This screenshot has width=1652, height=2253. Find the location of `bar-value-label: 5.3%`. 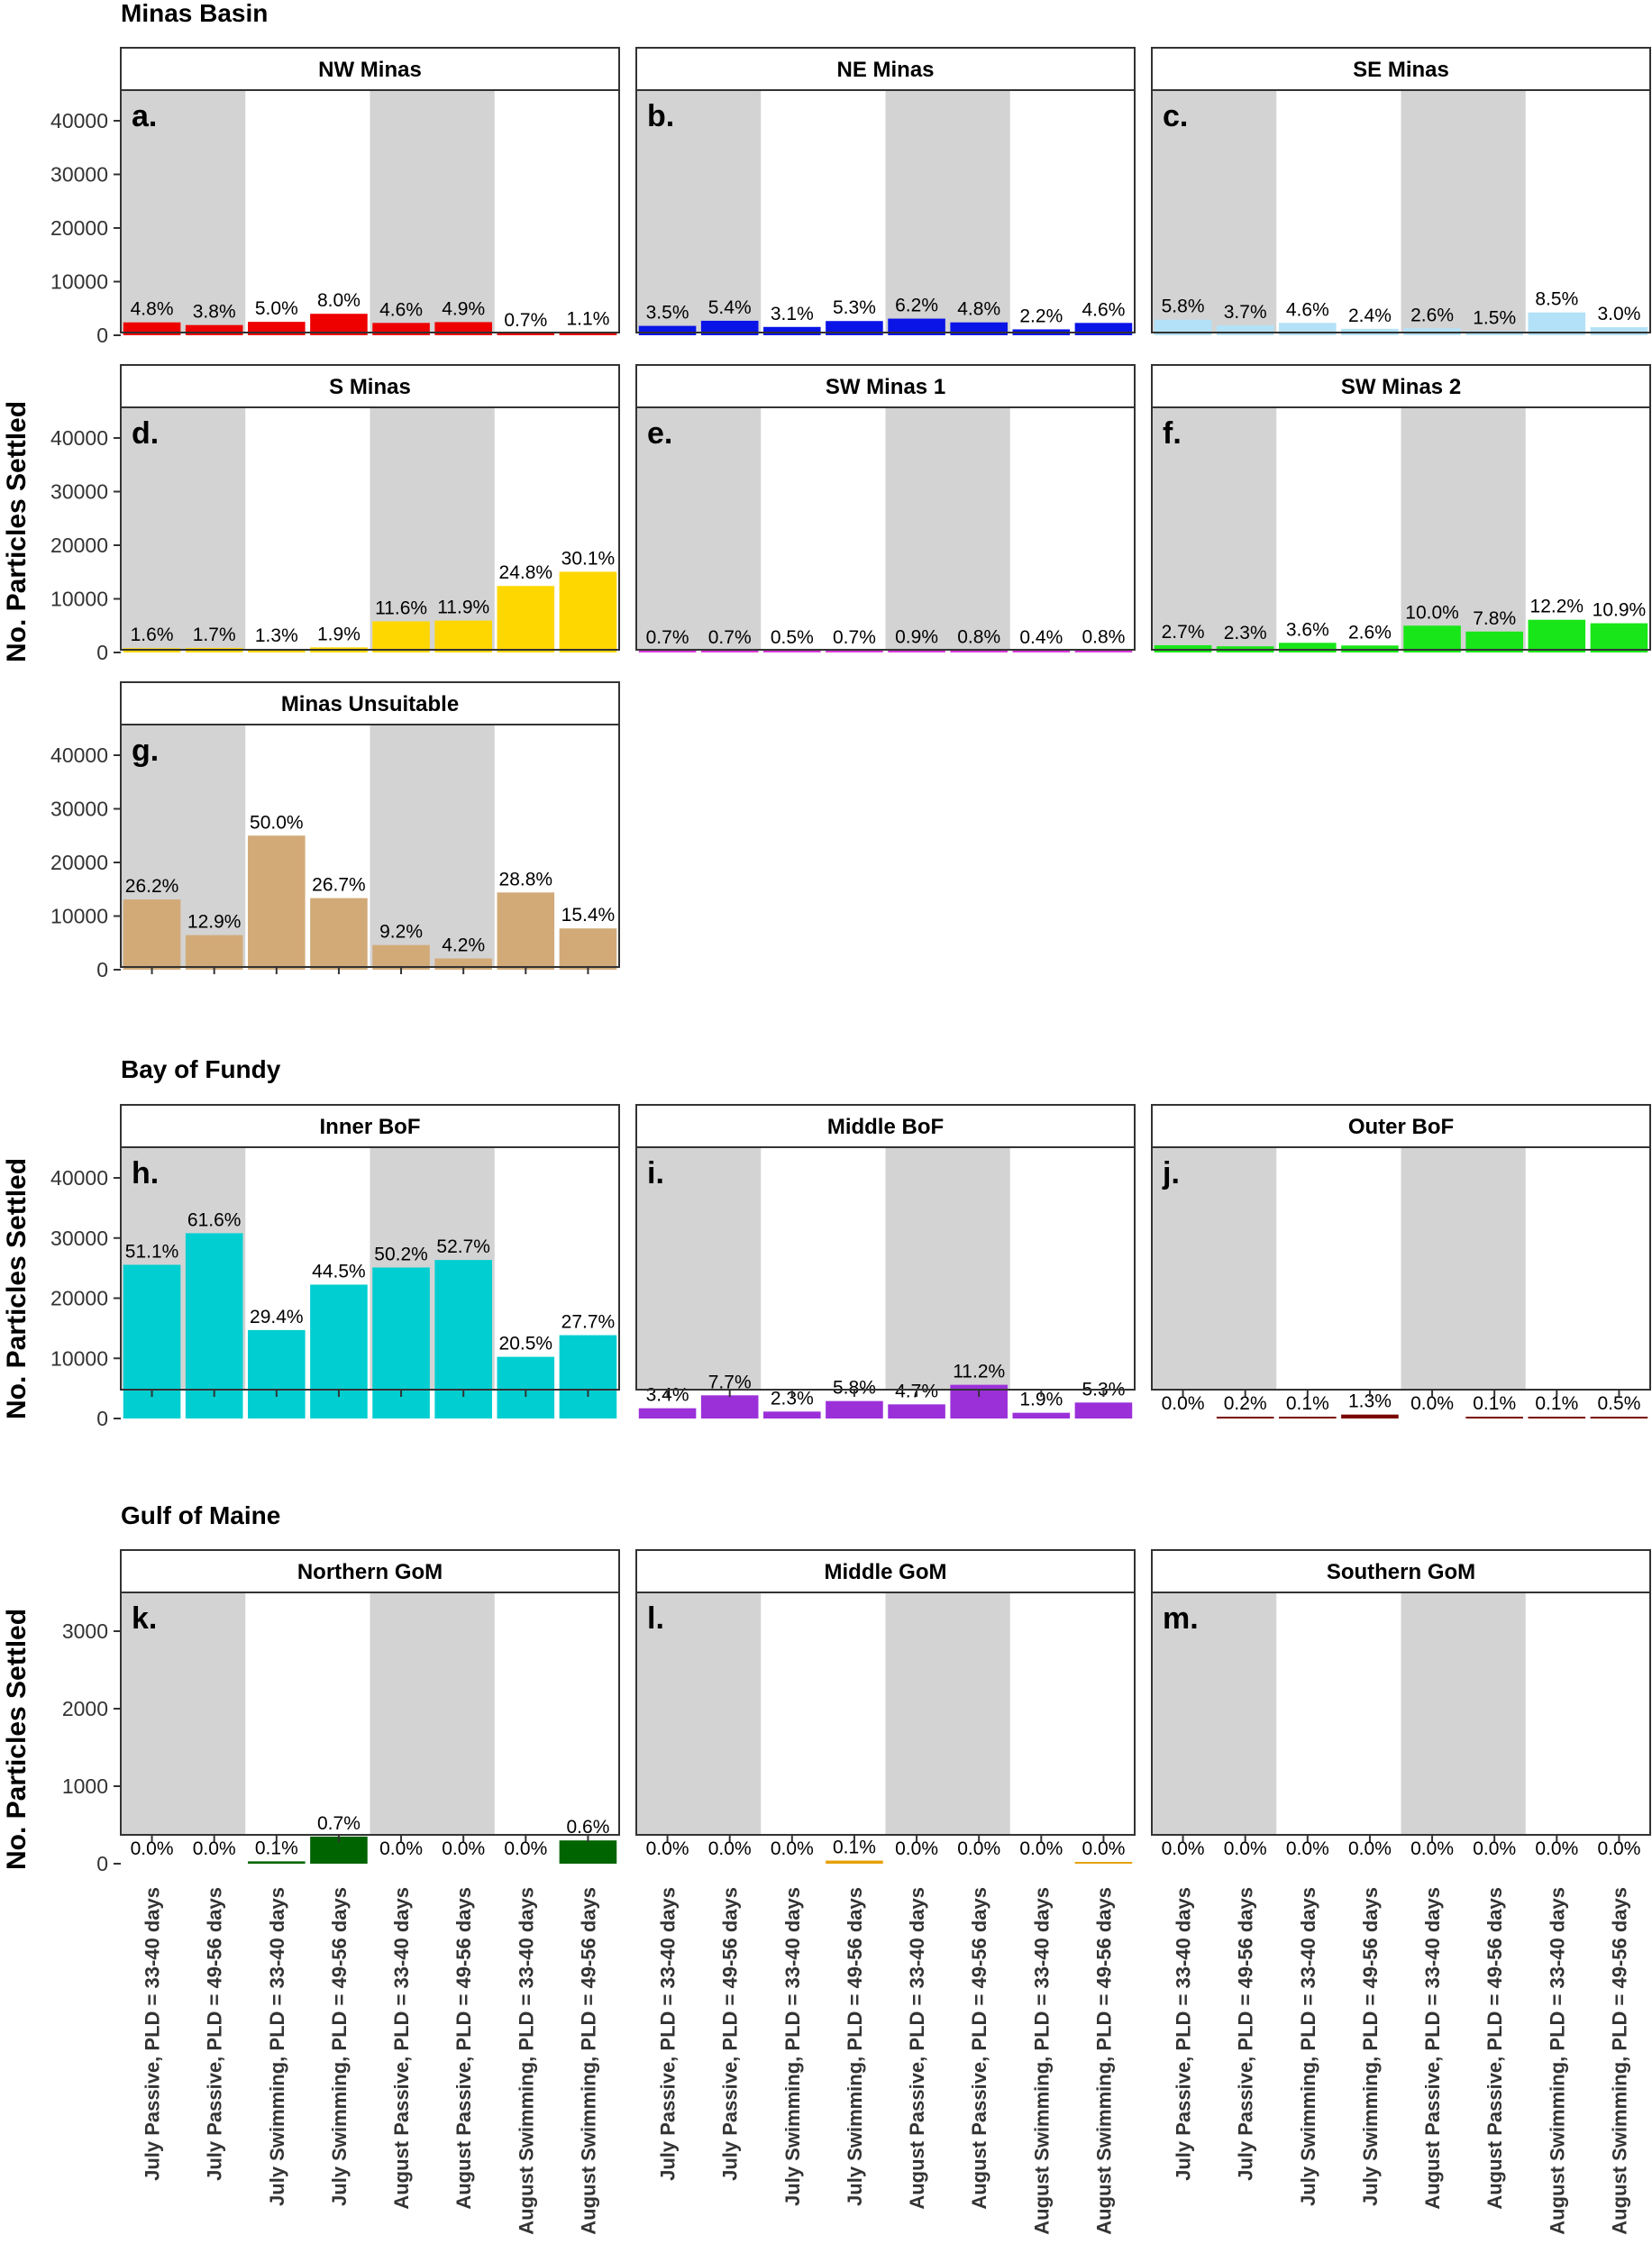

bar-value-label: 5.3% is located at coordinates (855, 307).